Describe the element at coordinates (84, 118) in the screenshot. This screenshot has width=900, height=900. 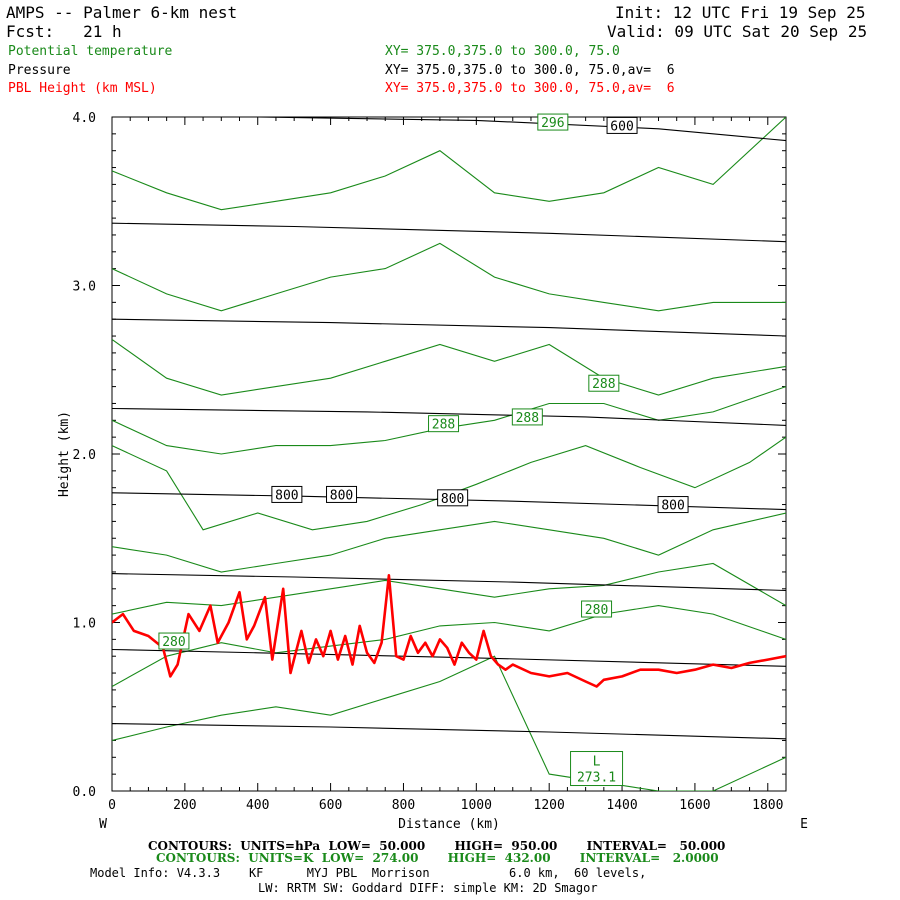
I see `y-tick-label: 4.0` at that location.